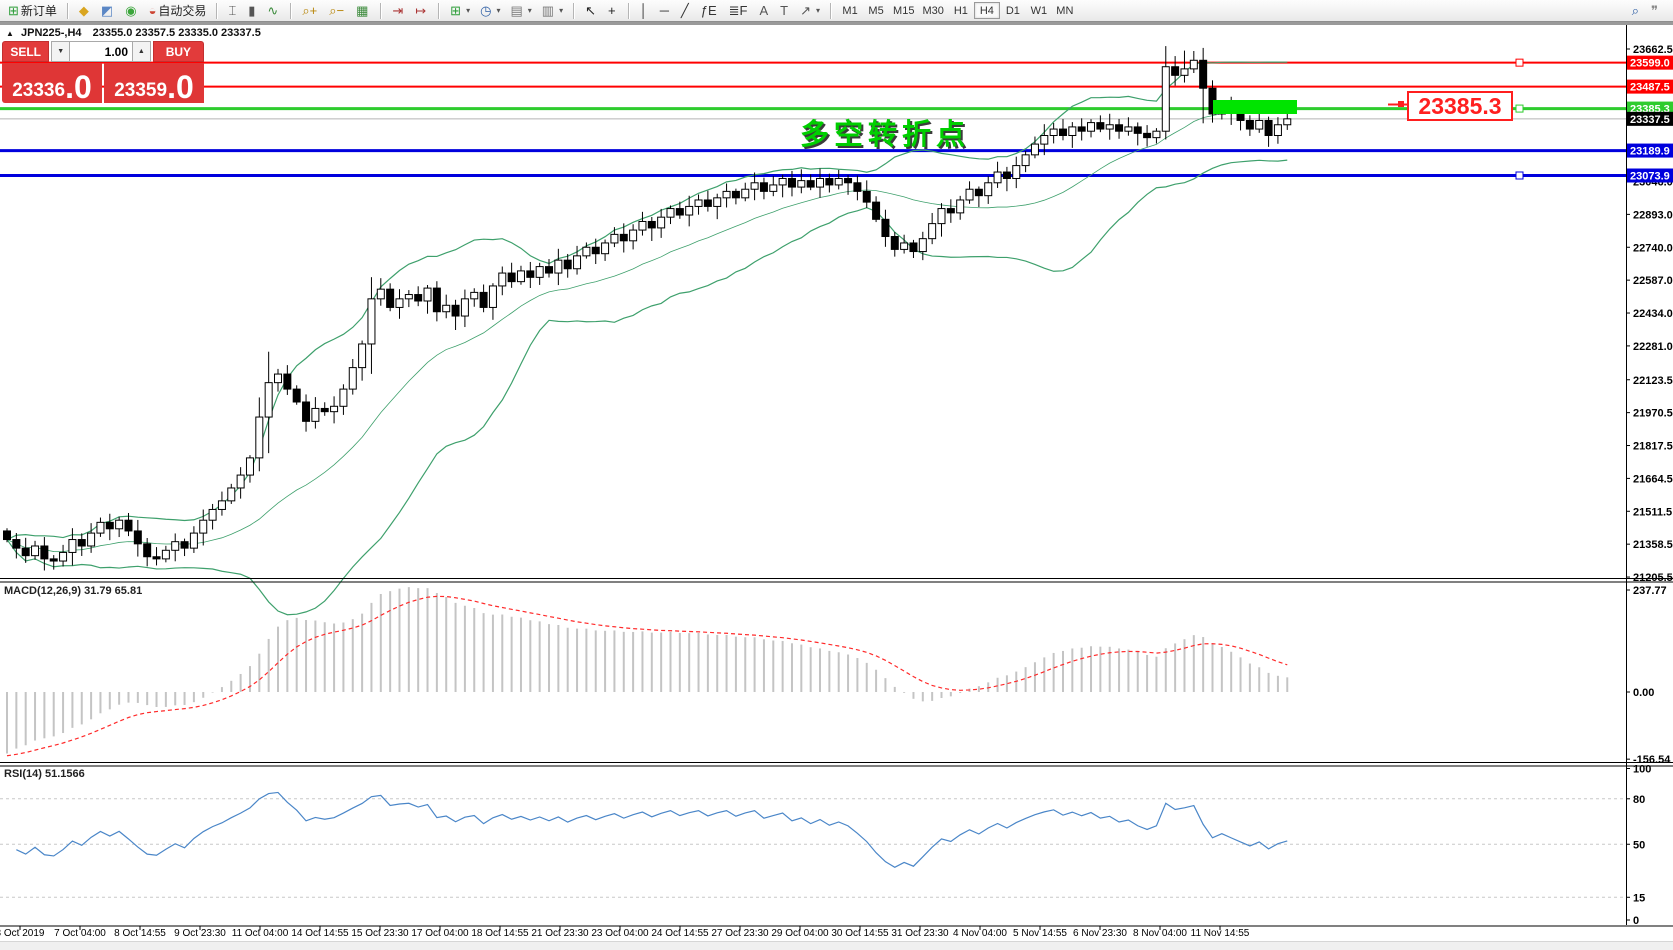 The width and height of the screenshot is (1673, 950). What do you see at coordinates (176, 33) in the screenshot?
I see `chart-ohlc-values: 23355.0 23357.5 23335.0 23337.5` at bounding box center [176, 33].